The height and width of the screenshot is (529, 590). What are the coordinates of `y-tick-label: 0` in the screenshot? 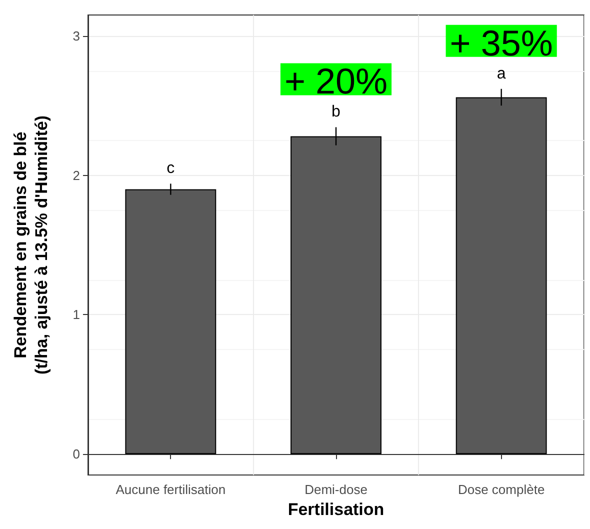 It's located at (76, 454).